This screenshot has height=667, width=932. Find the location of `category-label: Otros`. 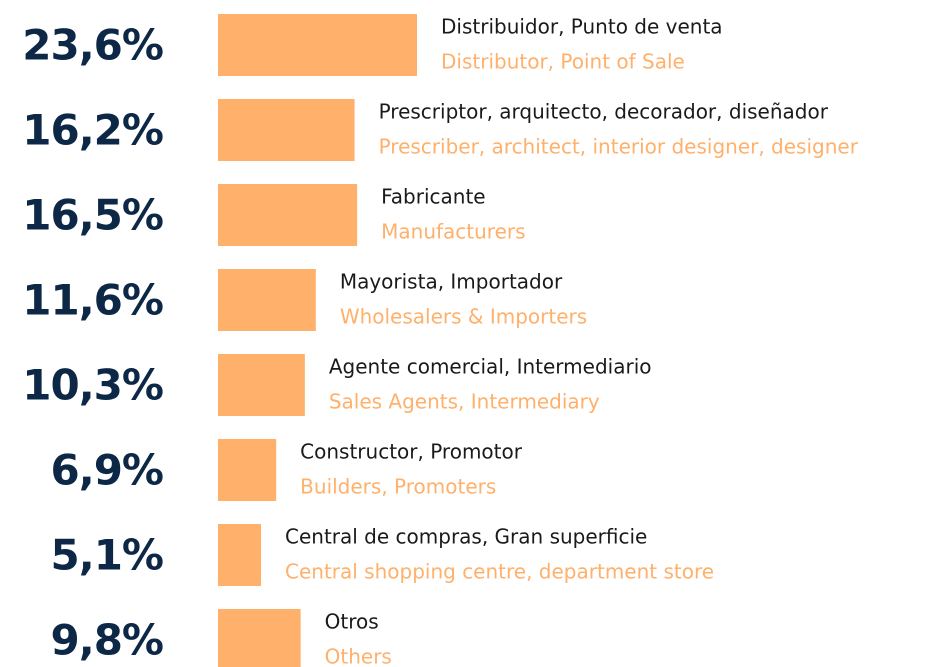

category-label: Otros is located at coordinates (352, 622).